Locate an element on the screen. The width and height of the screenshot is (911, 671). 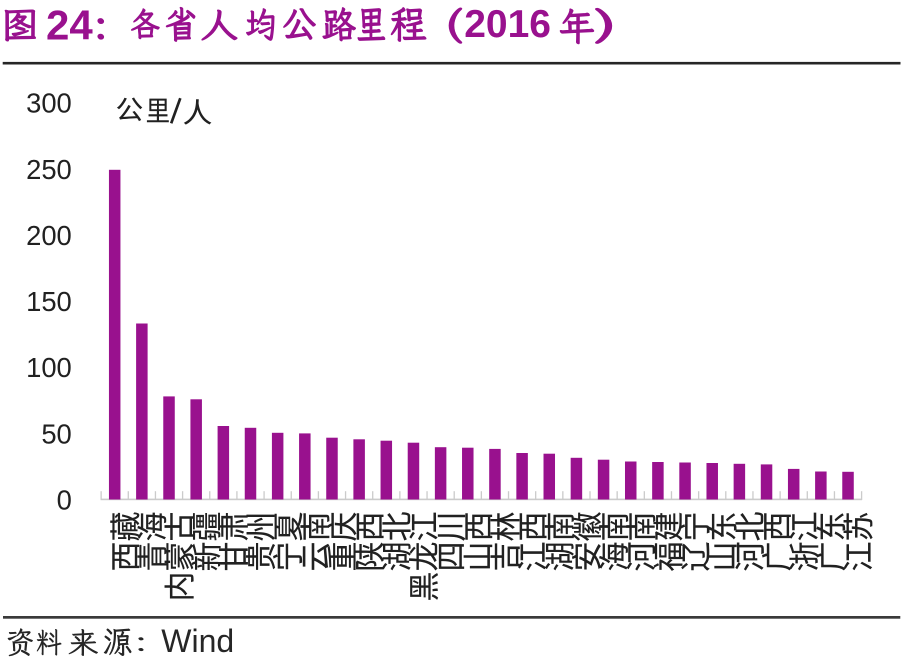
svg-text: 24 is located at coordinates (69, 25).